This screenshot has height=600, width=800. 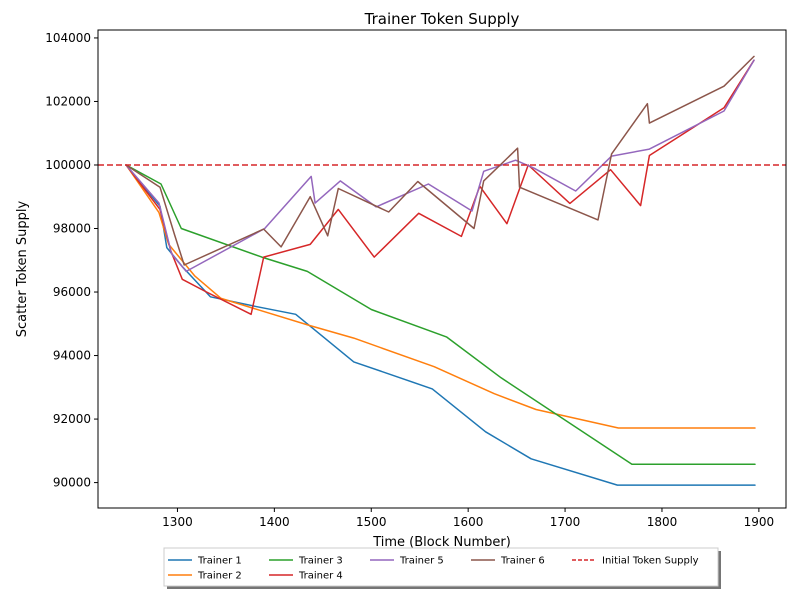 What do you see at coordinates (72, 483) in the screenshot?
I see `y-tick-label: 90000` at bounding box center [72, 483].